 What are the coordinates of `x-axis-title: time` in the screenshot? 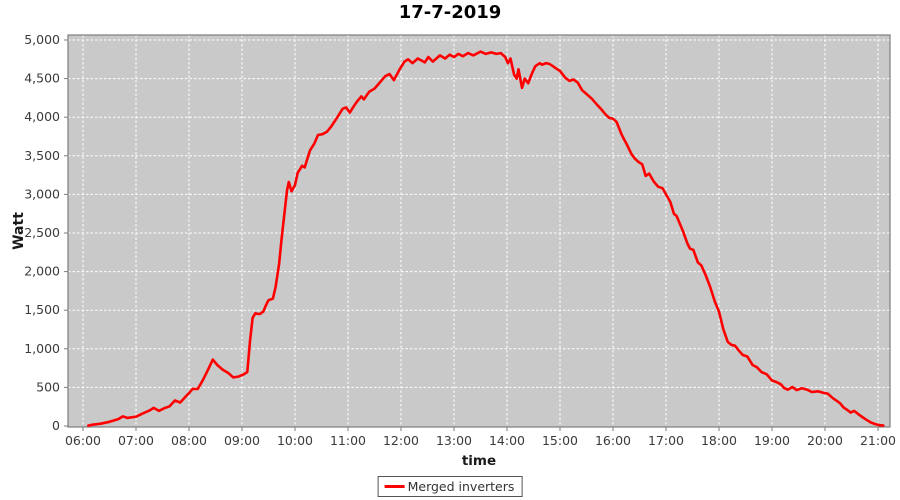 It's located at (479, 461).